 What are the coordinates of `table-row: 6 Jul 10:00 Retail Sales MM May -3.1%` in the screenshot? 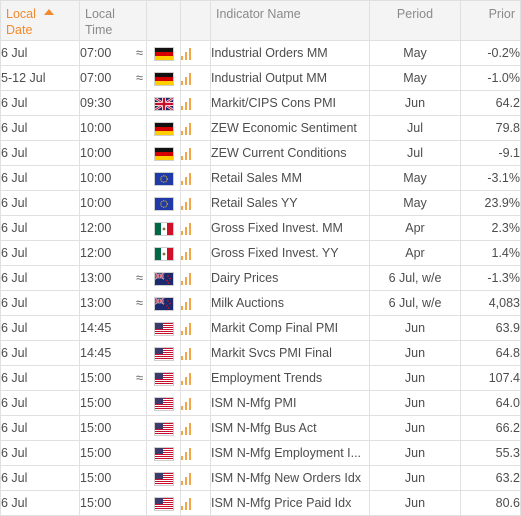 It's located at (260, 178).